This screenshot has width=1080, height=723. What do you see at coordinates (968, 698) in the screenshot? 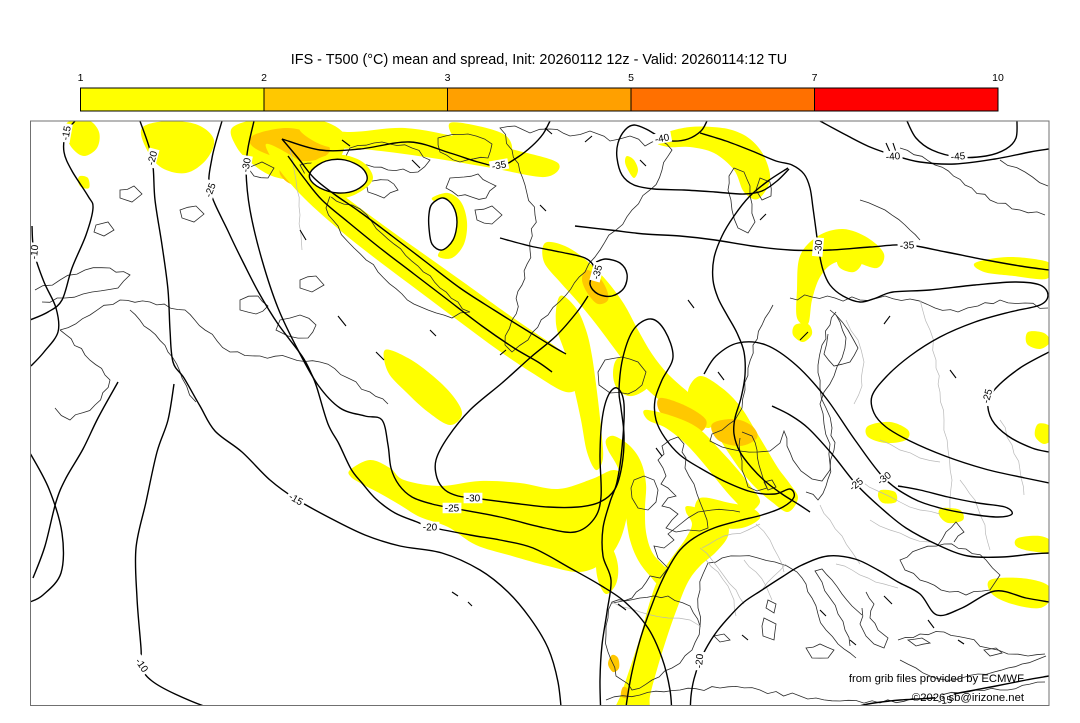
I see `svg-text: ©2026 sb@irizone.net` at bounding box center [968, 698].